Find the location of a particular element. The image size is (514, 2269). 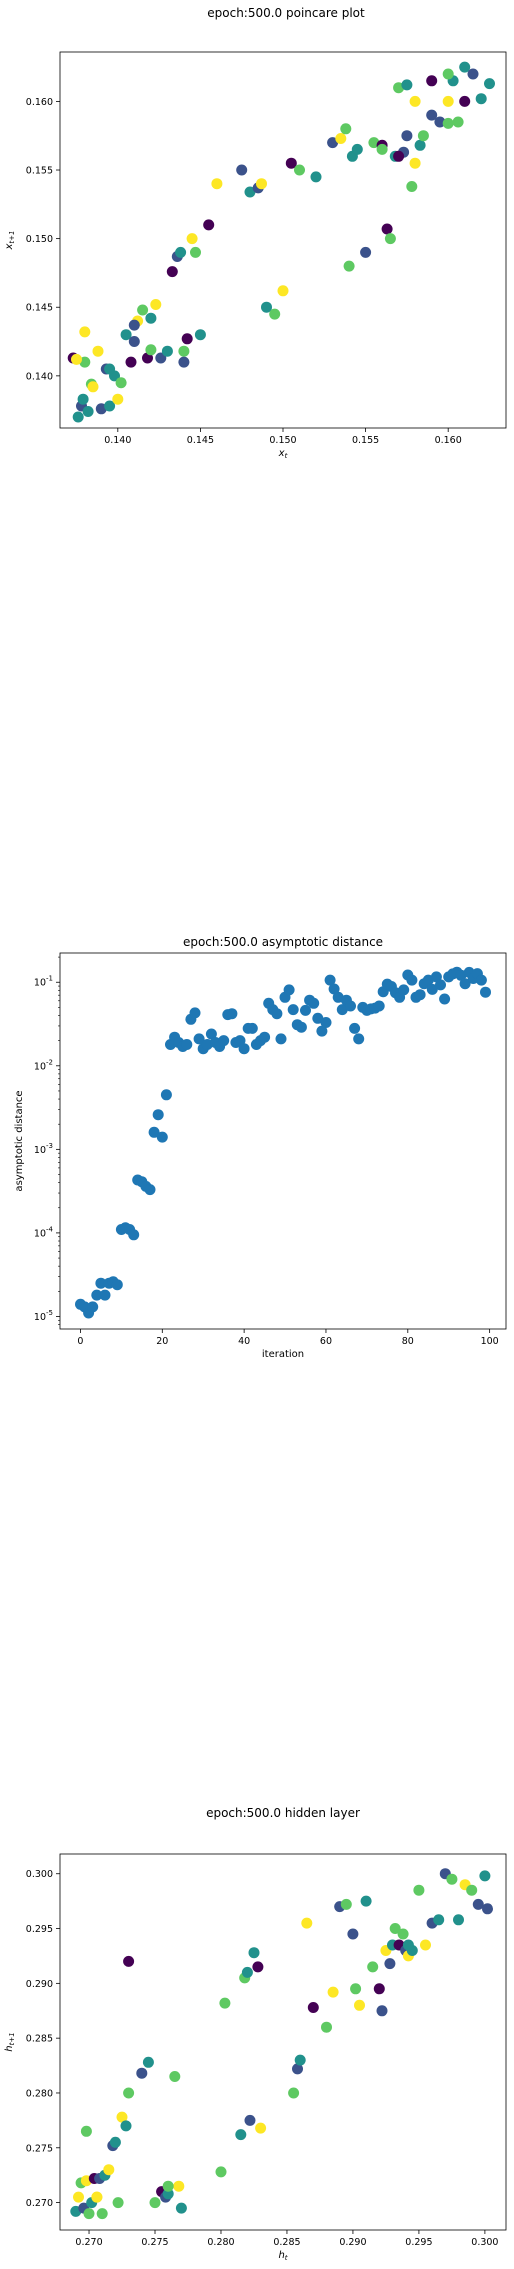

y-tick-label: 0.145 is located at coordinates (39, 308).